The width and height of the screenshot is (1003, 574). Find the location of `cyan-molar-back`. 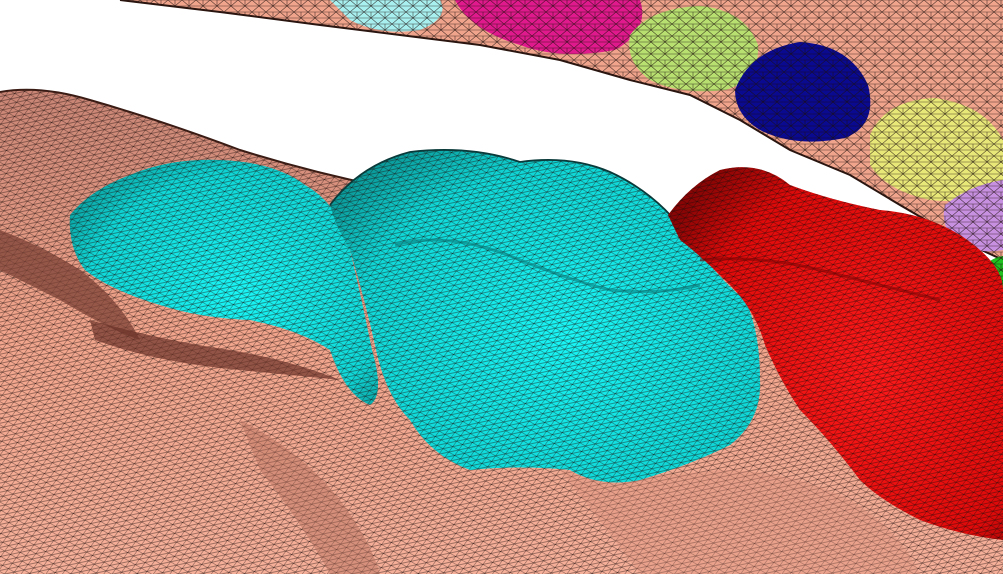

cyan-molar-back is located at coordinates (224, 282).